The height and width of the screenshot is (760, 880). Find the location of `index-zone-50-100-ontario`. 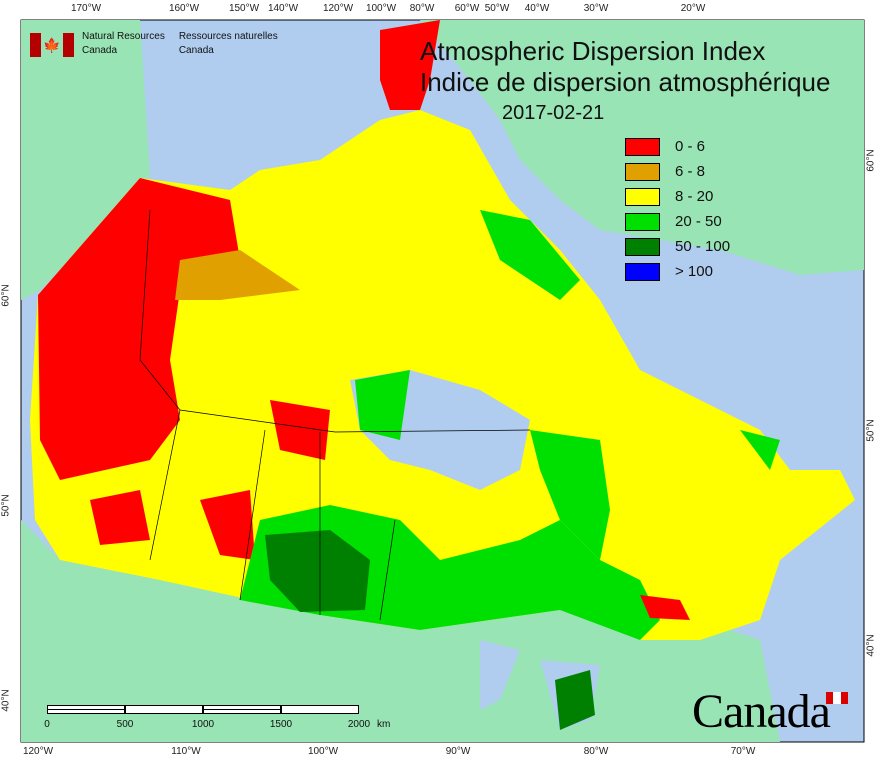

index-zone-50-100-ontario is located at coordinates (575, 700).